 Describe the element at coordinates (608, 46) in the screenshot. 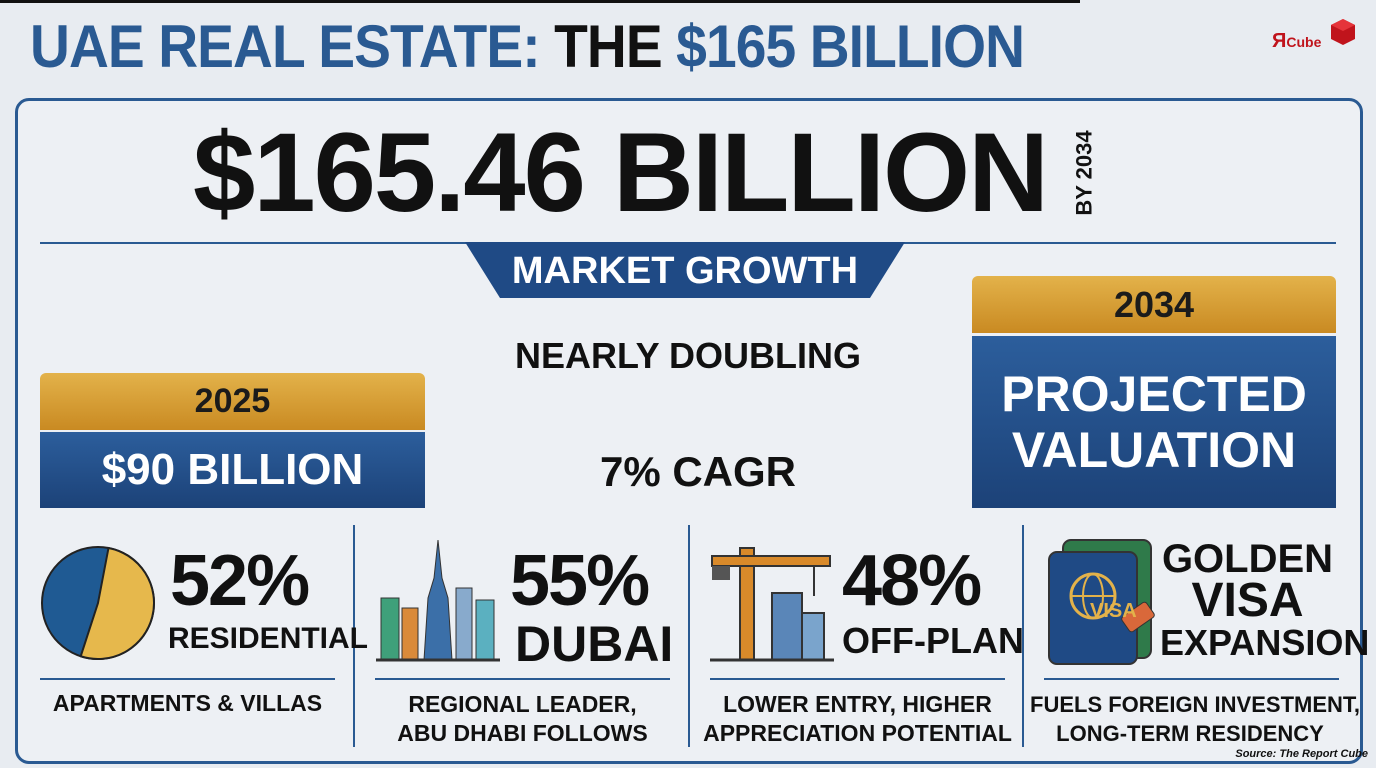

I see `title-part: THE` at that location.